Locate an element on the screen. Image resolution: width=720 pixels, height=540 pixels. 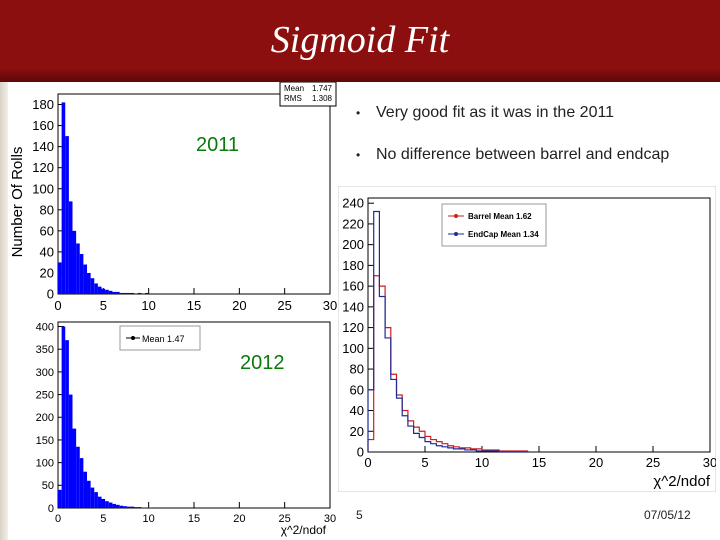
x-tick-label: 20 is located at coordinates (239, 305).